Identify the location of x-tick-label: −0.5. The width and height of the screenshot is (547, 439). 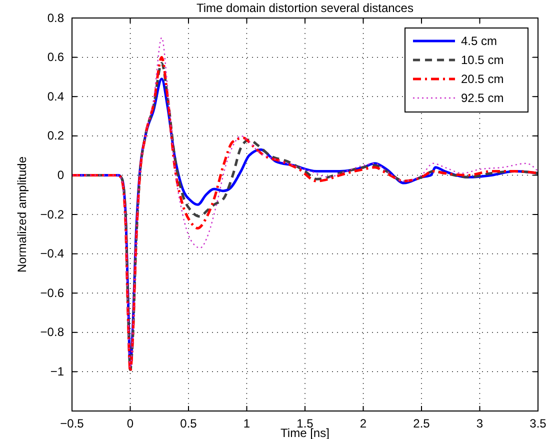
(72, 423).